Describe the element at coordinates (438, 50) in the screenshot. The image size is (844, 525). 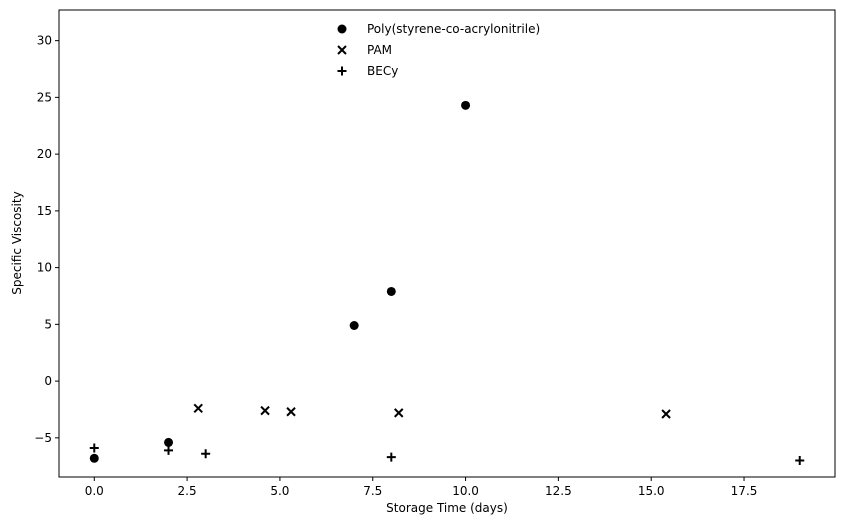
I see `legend: Poly(styrene-co-acrylonitrile) PAM BECy` at that location.